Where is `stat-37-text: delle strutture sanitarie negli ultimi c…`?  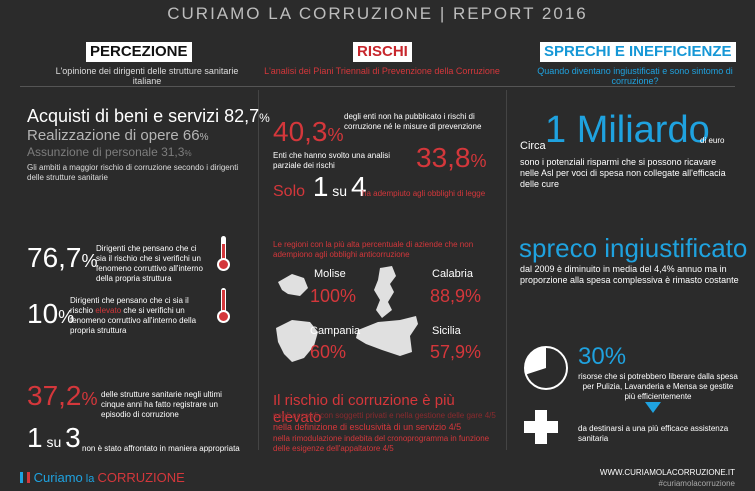 stat-37-text: delle strutture sanitarie negli ultimi c… is located at coordinates (161, 404).